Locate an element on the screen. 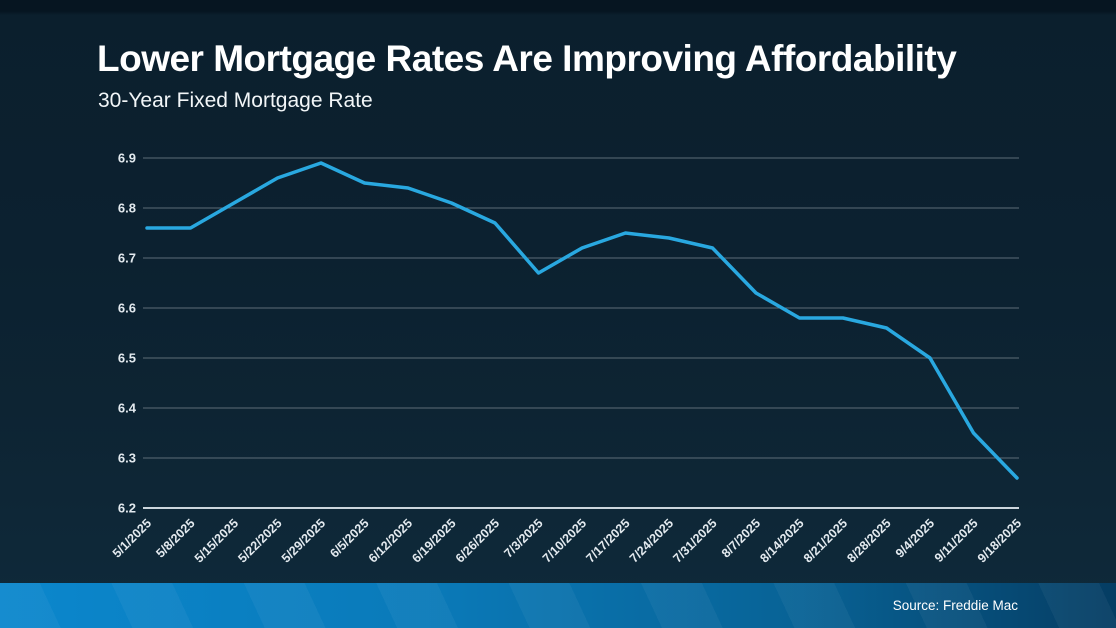  footer-bar: Source: Freddie Mac is located at coordinates (558, 605).